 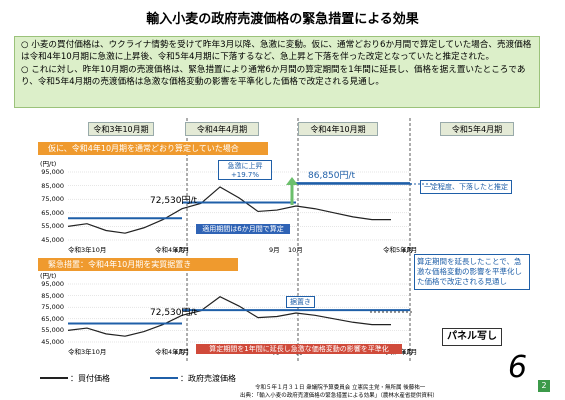 What do you see at coordinates (90, 378) in the screenshot?
I see `legend-label: ：買付価格` at bounding box center [90, 378].